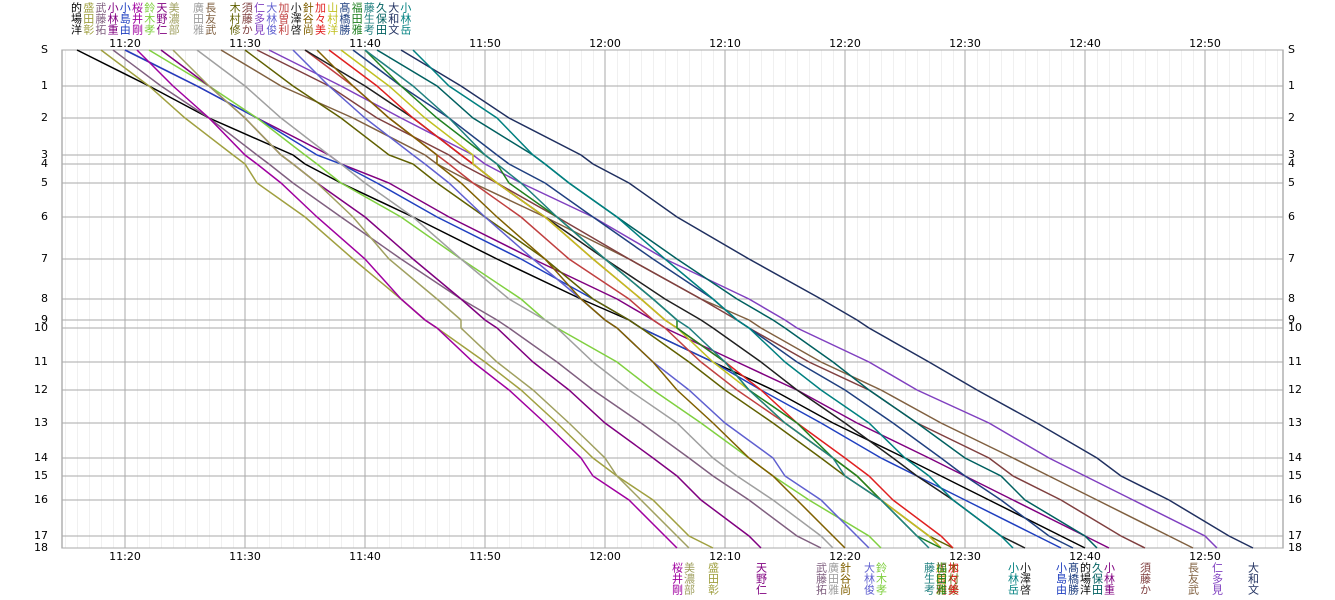  Describe the element at coordinates (485, 43) in the screenshot. I see `x-tick-label: 11:50` at that location.